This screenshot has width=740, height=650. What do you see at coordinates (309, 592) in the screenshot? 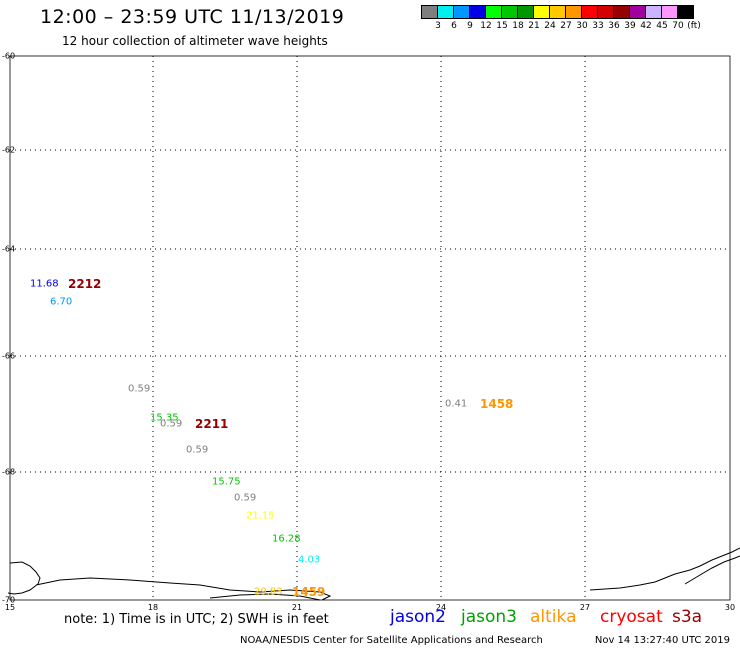
I see `pass-time-label: 1459` at bounding box center [309, 592].